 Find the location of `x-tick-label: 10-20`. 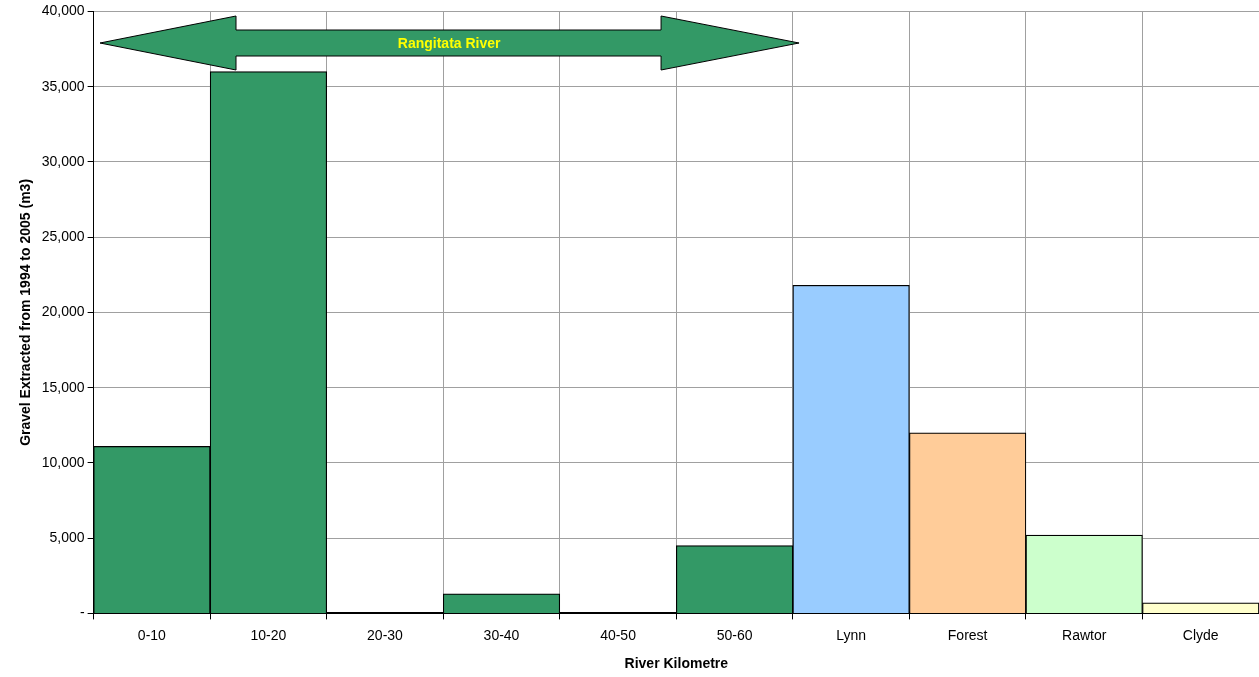

x-tick-label: 10-20 is located at coordinates (268, 634).